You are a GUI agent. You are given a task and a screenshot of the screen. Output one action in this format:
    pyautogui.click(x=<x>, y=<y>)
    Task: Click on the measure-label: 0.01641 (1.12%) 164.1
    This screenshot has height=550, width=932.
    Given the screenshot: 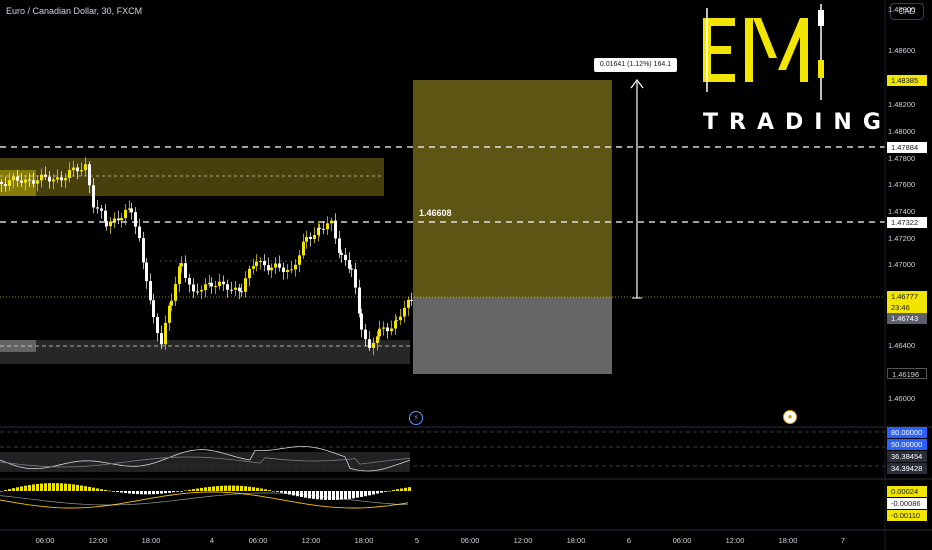 What is the action you would take?
    pyautogui.click(x=635, y=65)
    